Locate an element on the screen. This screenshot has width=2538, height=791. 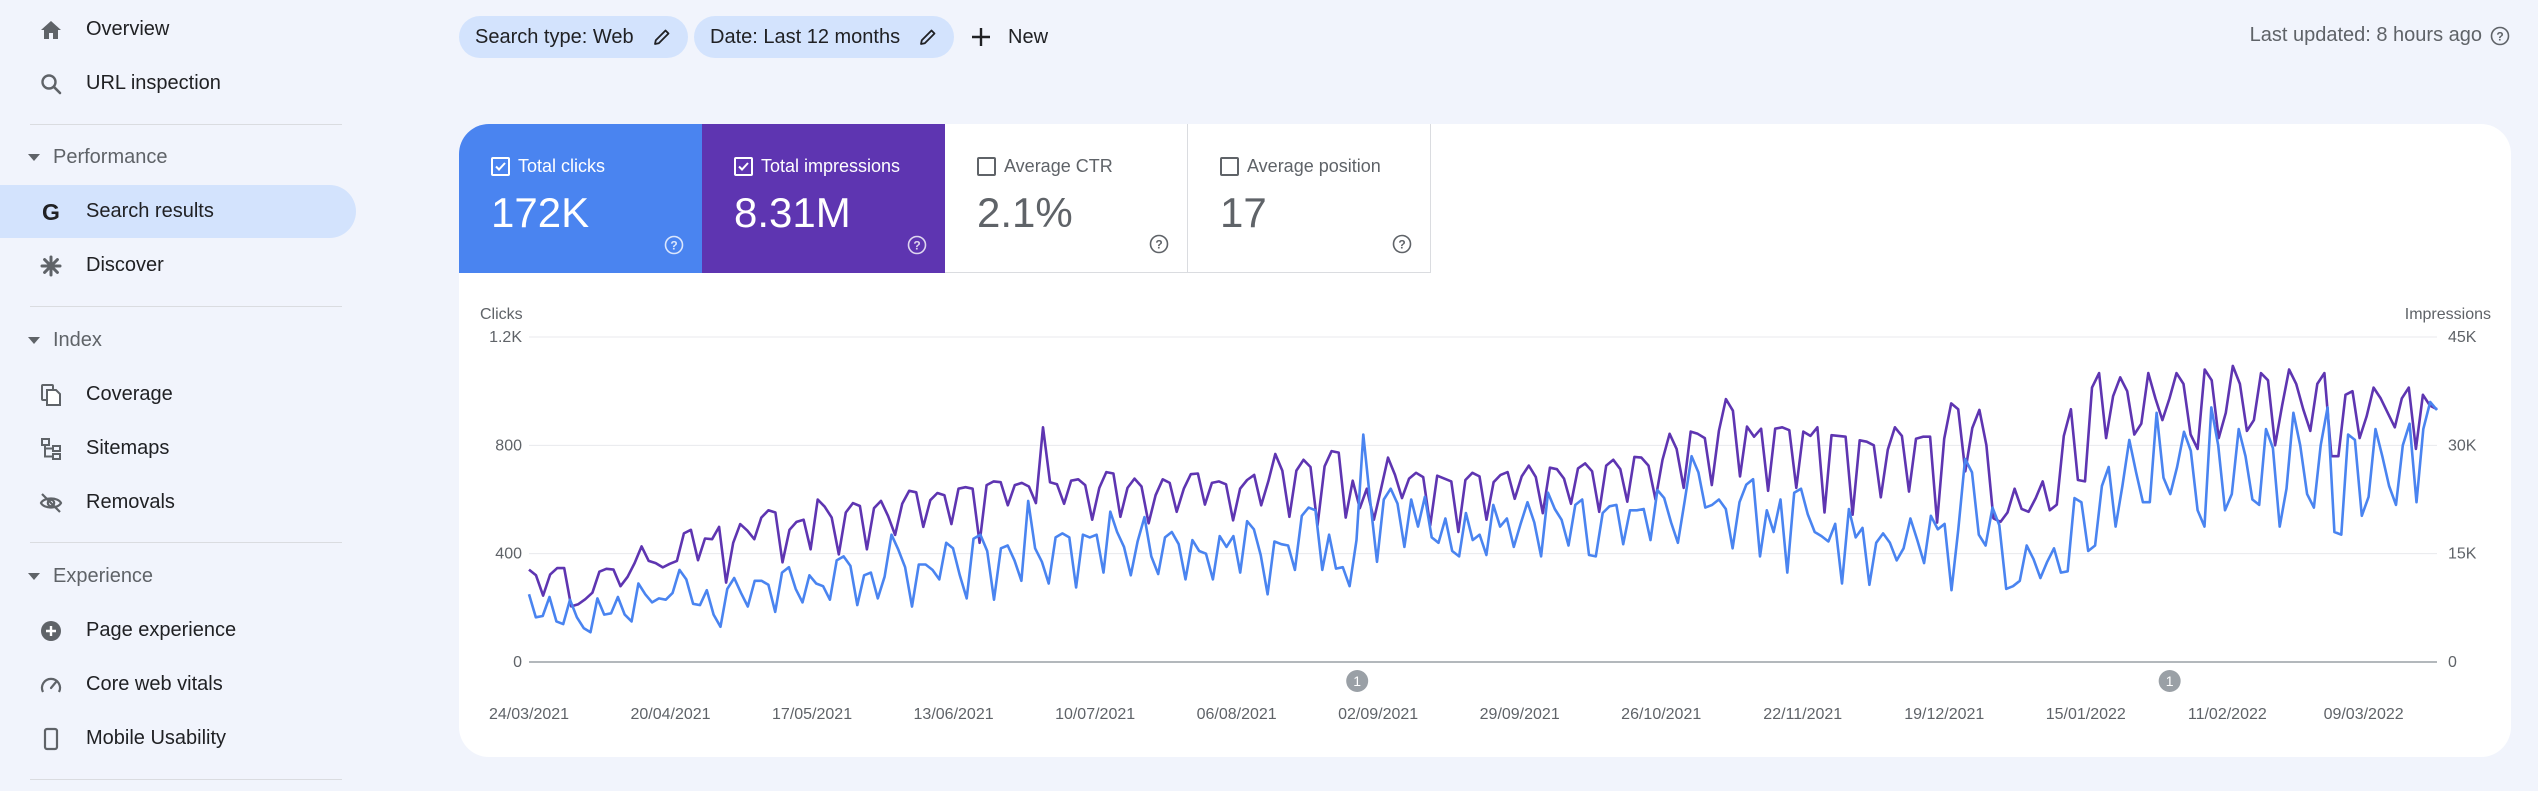
sidebar-item-search-results: G Search results is located at coordinates (178, 211).